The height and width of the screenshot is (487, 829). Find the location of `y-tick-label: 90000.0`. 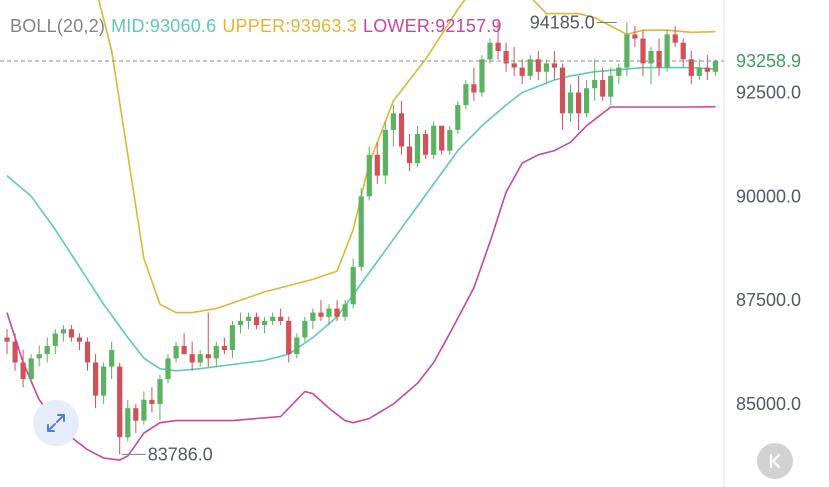

y-tick-label: 90000.0 is located at coordinates (768, 196).